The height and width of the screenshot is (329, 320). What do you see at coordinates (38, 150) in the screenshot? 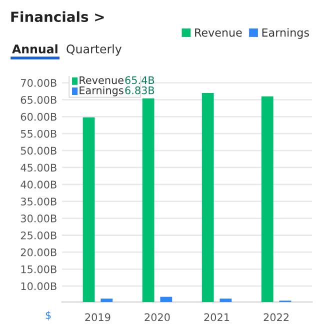
I see `y-tick-label: 50.00B` at bounding box center [38, 150].